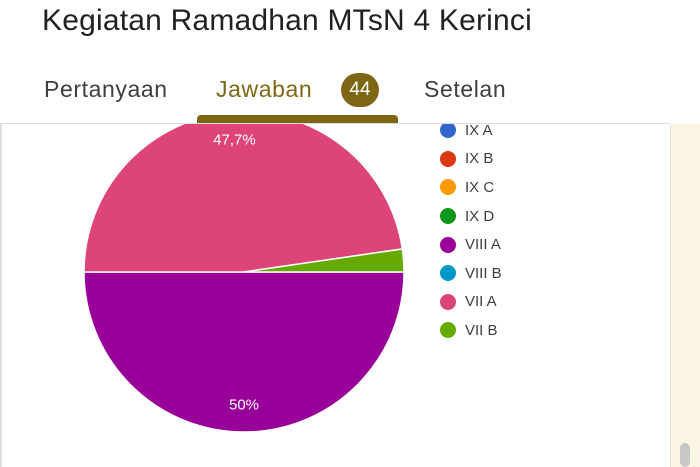 The image size is (700, 467). Describe the element at coordinates (685, 455) in the screenshot. I see `scrollbar-thumb` at that location.